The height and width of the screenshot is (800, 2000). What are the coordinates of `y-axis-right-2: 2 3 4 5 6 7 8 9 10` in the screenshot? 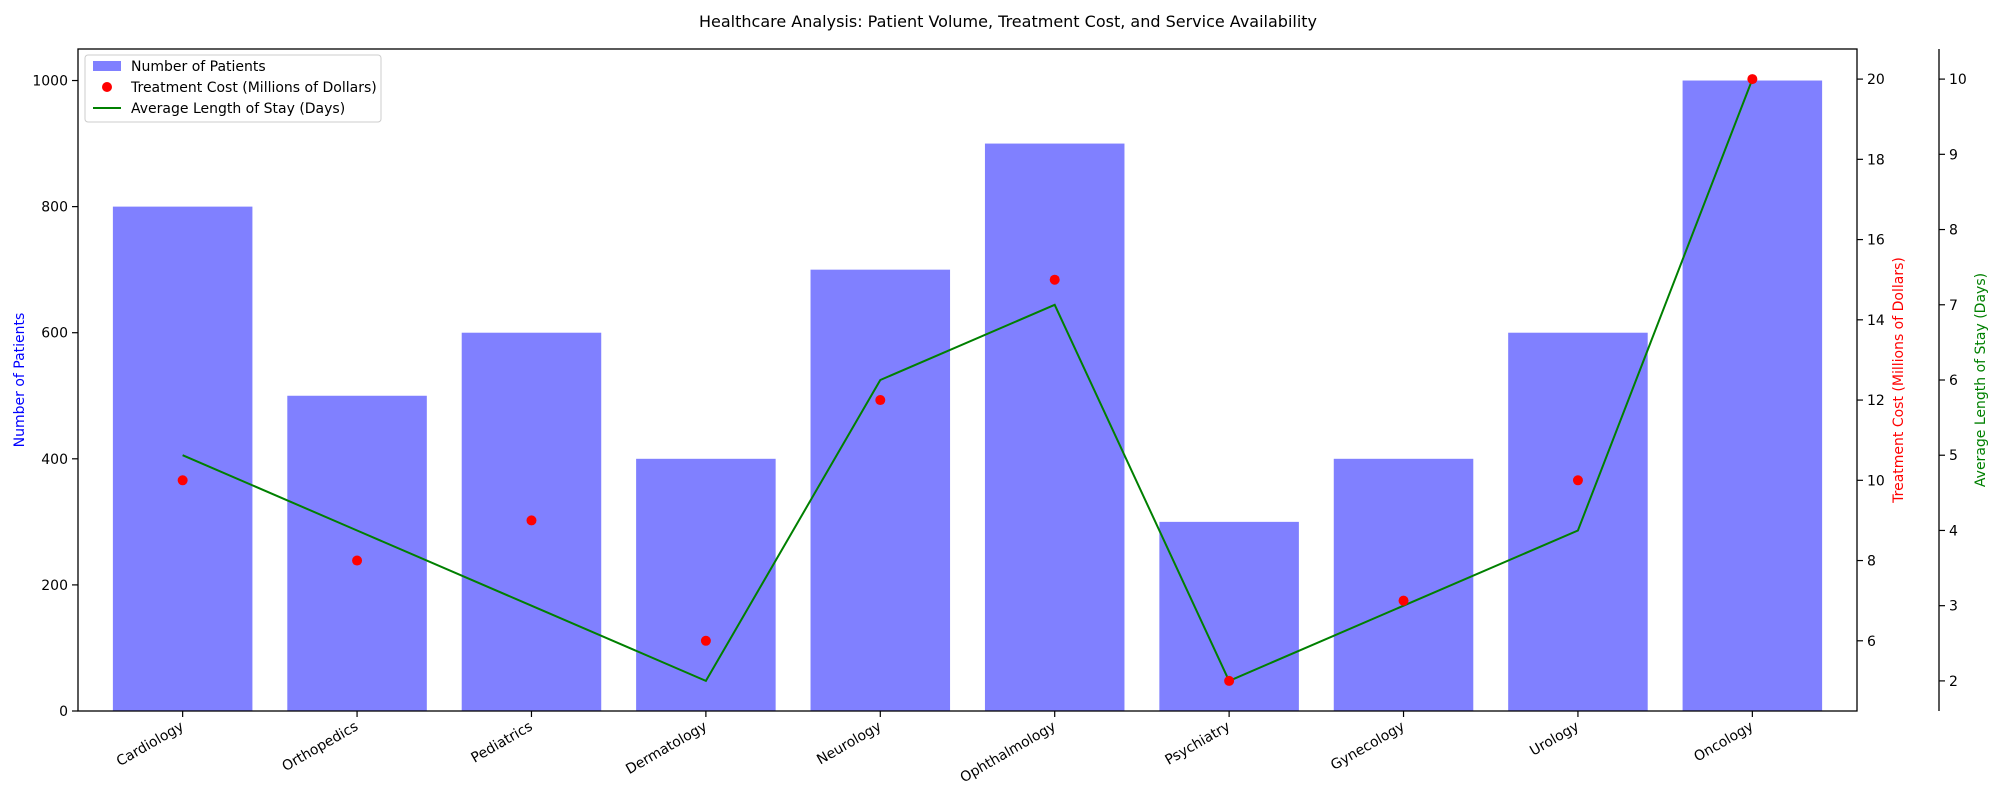 It's located at (1952, 380).